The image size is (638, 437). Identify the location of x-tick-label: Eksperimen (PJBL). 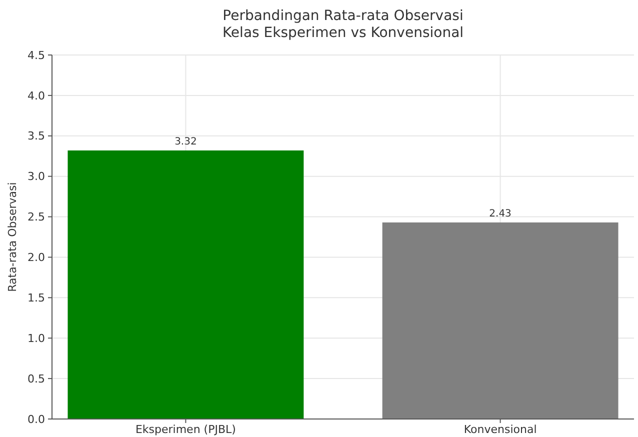
(185, 429).